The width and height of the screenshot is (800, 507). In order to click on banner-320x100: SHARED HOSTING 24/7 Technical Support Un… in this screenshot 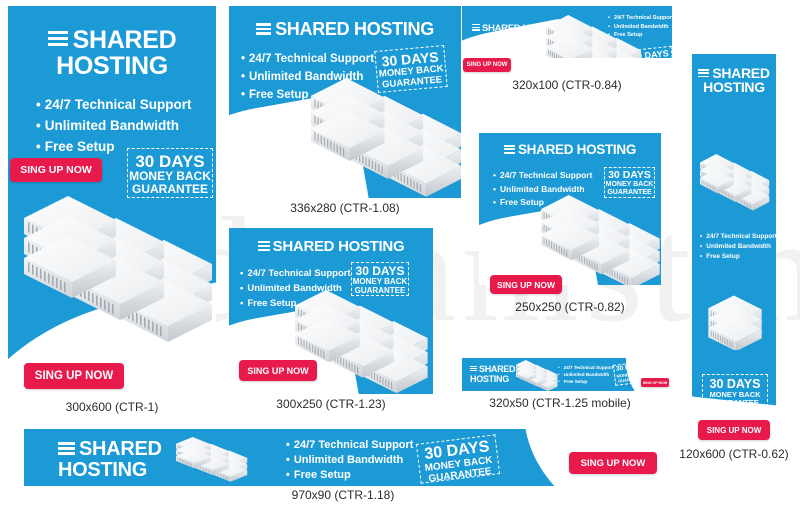, I will do `click(567, 32)`.